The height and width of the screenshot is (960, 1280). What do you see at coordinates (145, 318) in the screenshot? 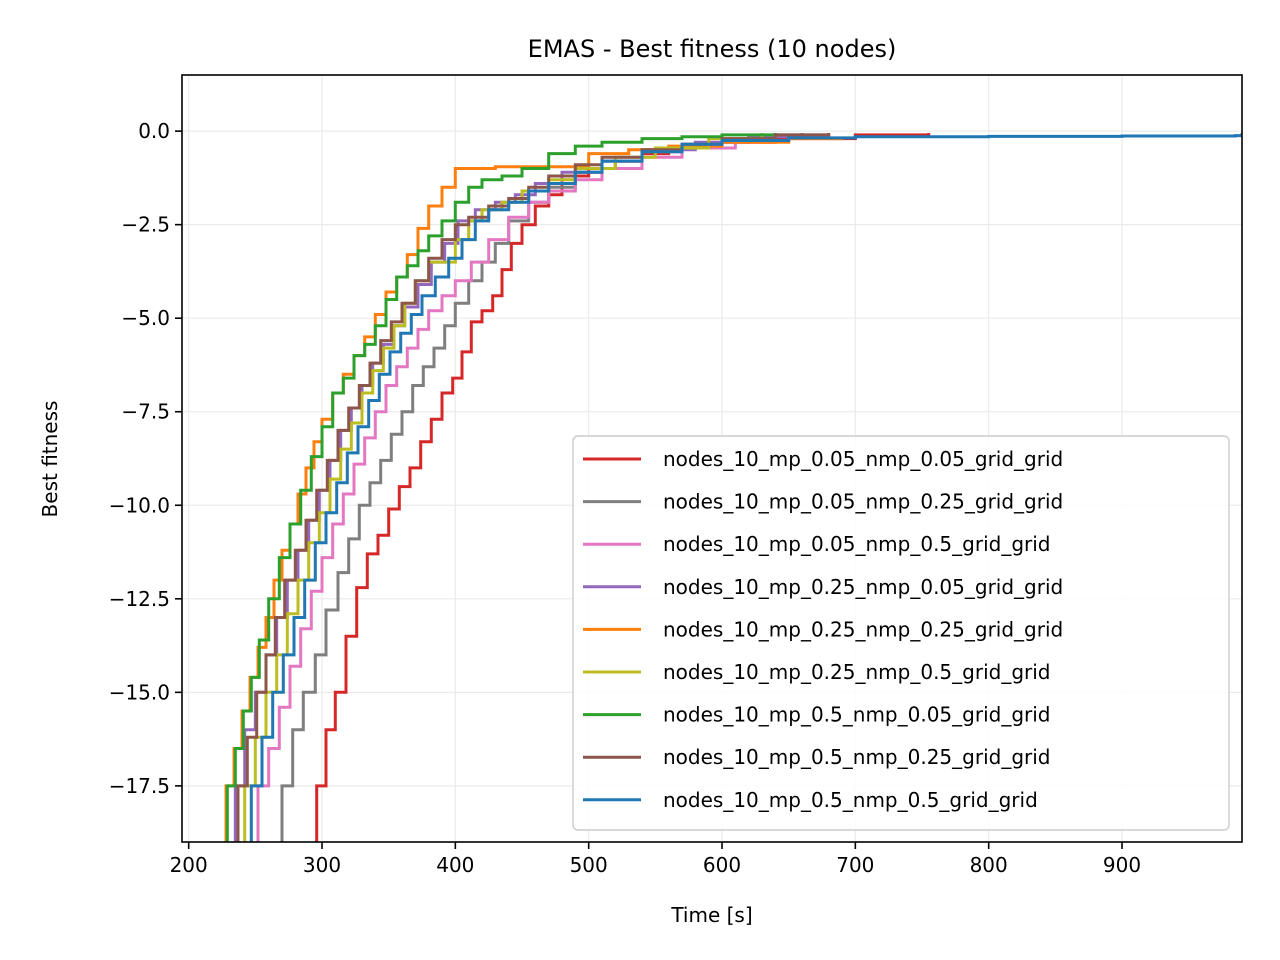
I see `y-tick-label: −5.0` at bounding box center [145, 318].